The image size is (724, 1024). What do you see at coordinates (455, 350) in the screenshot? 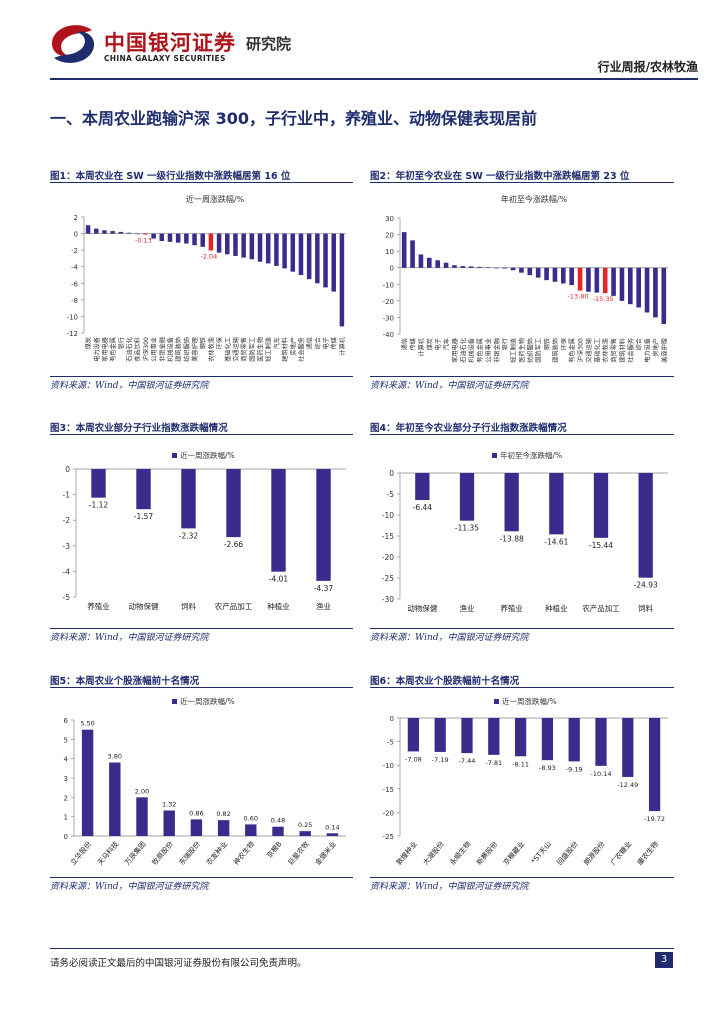
I see `x-tick-label: 家用电器` at bounding box center [455, 350].